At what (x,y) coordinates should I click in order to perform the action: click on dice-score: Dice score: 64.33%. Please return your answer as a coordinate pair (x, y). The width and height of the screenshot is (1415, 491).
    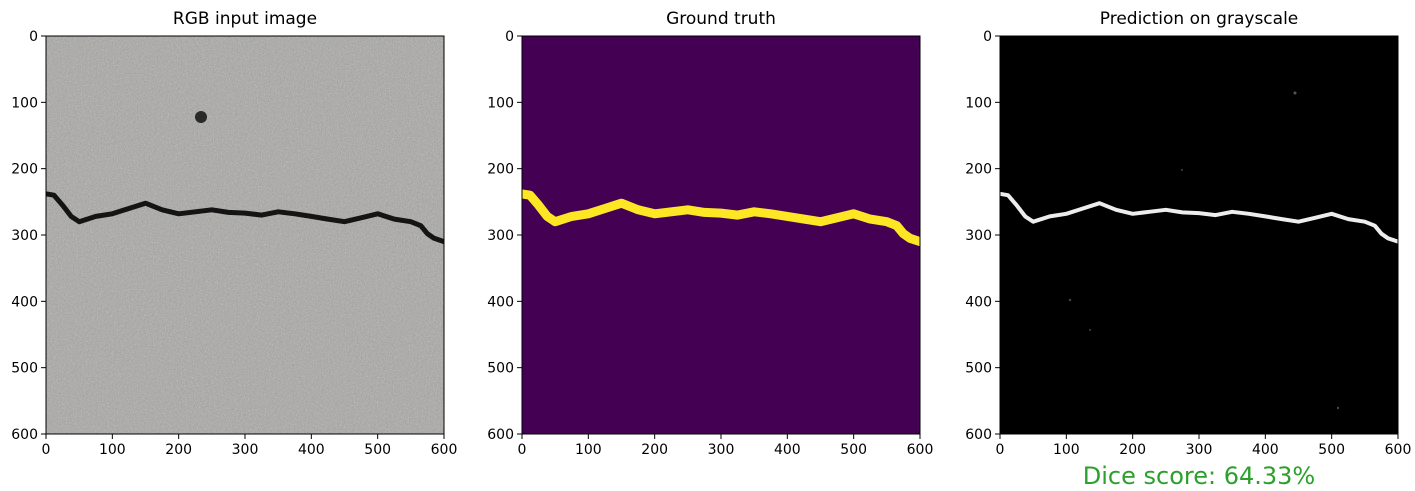
    Looking at the image, I should click on (1199, 476).